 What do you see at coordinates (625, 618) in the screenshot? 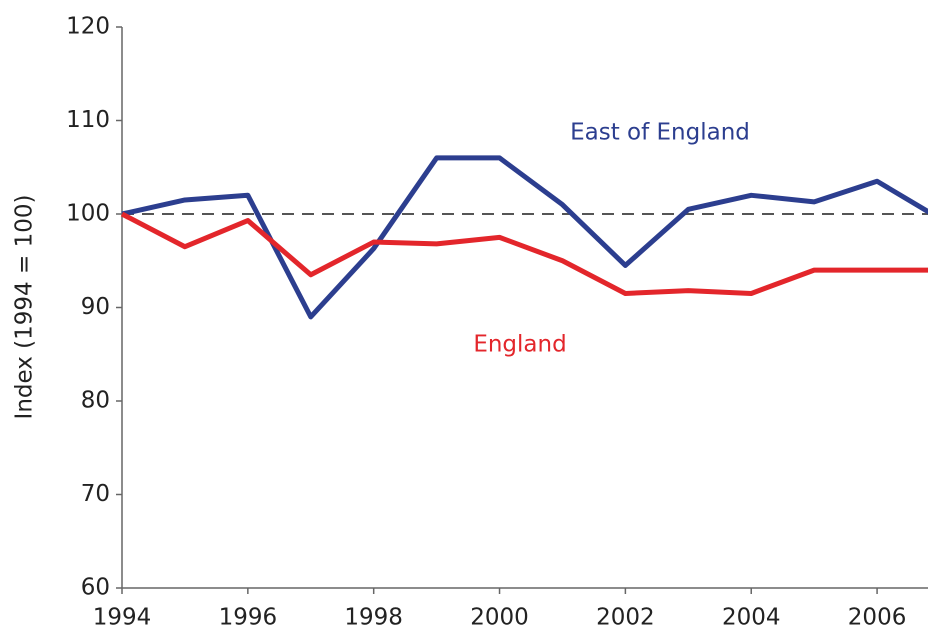
I see `x-tick-label: 2002` at bounding box center [625, 618].